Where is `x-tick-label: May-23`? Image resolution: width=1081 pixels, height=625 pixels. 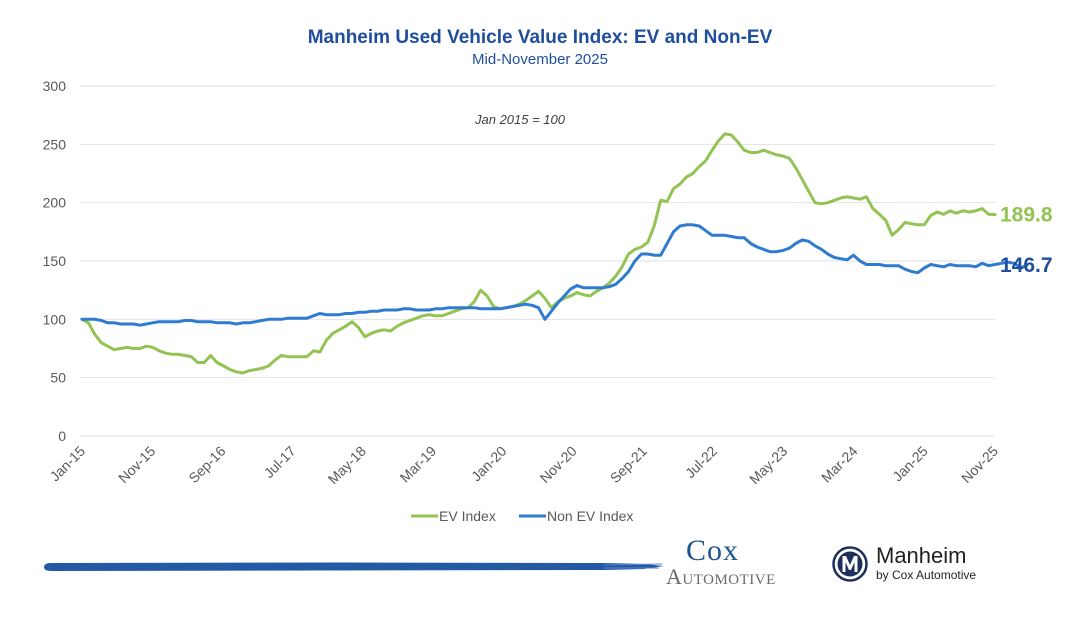
x-tick-label: May-23 is located at coordinates (768, 465).